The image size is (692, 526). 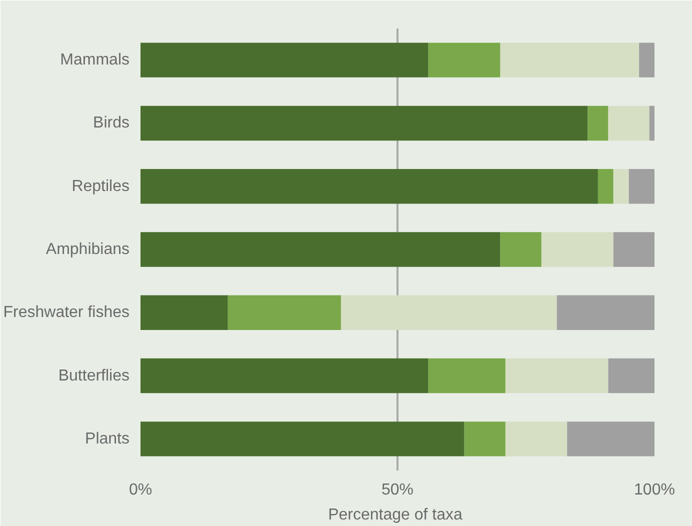 What do you see at coordinates (95, 60) in the screenshot?
I see `y-tick-label: Mammals` at bounding box center [95, 60].